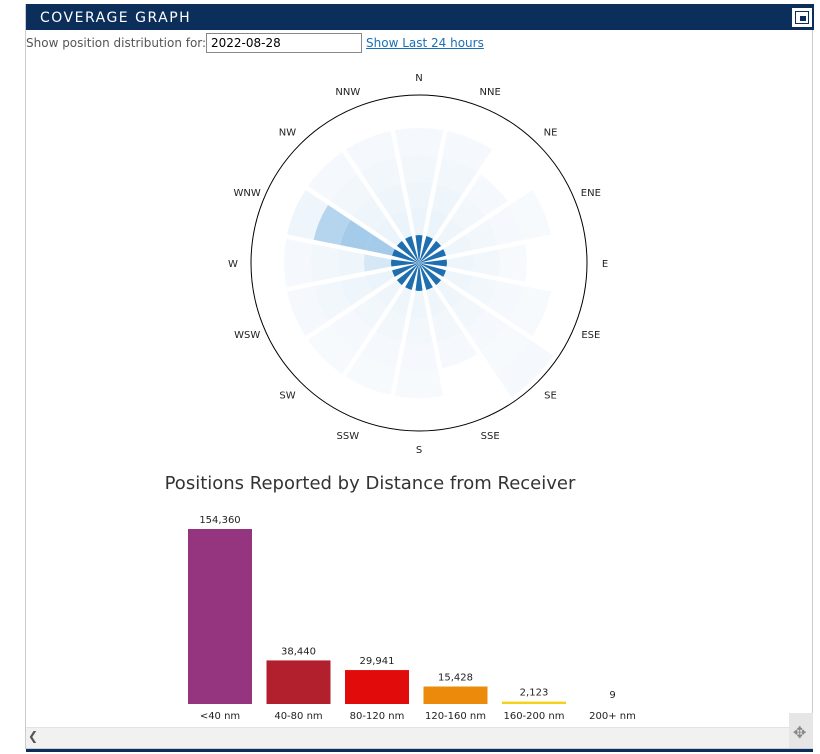  Describe the element at coordinates (420, 17) in the screenshot. I see `panel-header: COVERAGE GRAPH` at that location.